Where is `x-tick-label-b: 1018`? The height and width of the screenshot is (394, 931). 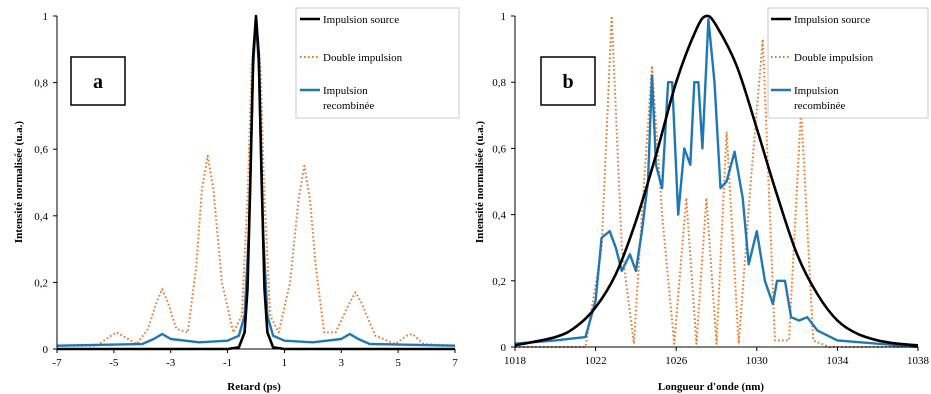
x-tick-label-b: 1018 is located at coordinates (515, 361).